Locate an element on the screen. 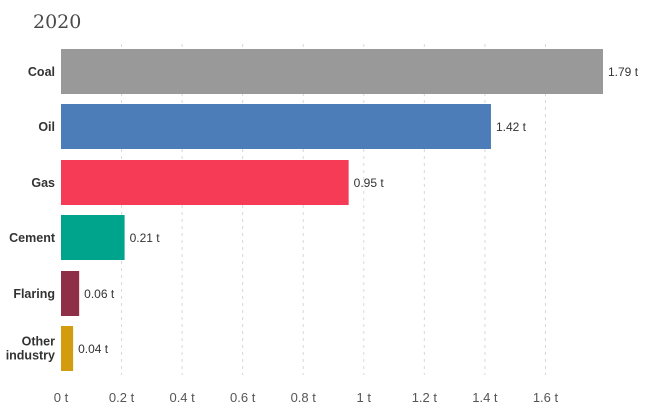 This screenshot has height=418, width=648. bar-coal is located at coordinates (332, 71).